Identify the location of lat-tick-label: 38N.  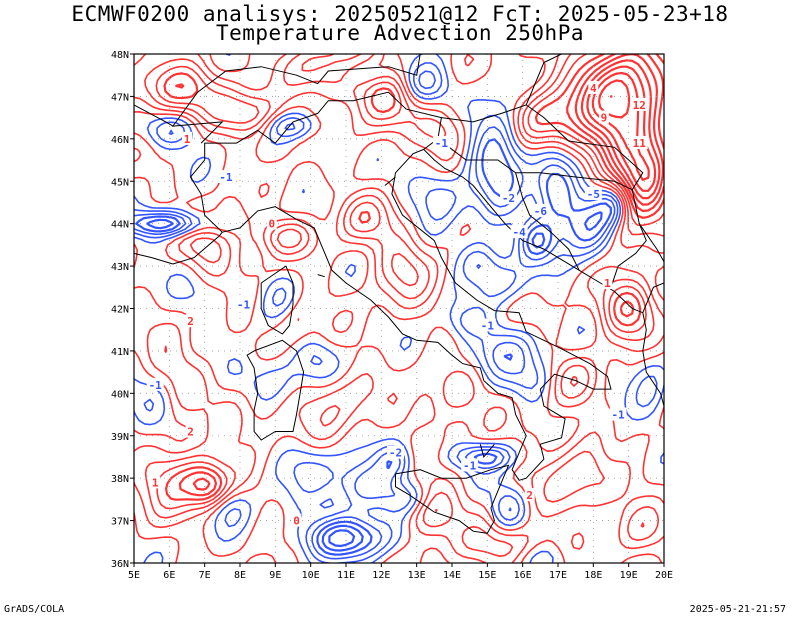
(120, 479).